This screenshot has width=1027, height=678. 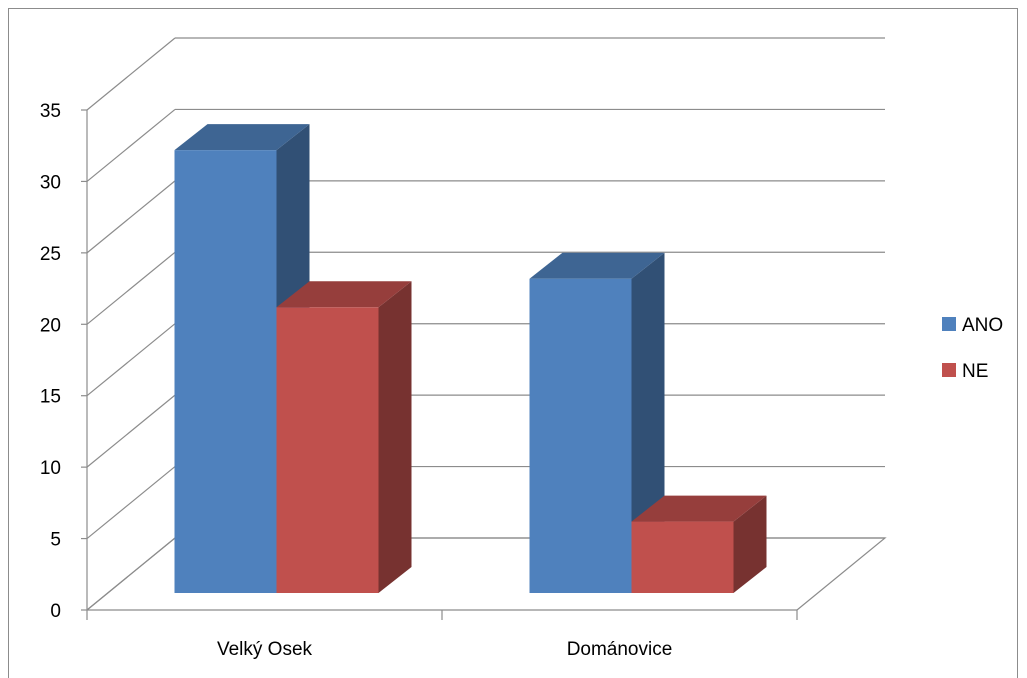 I want to click on y-tick-label: 5, so click(x=55, y=540).